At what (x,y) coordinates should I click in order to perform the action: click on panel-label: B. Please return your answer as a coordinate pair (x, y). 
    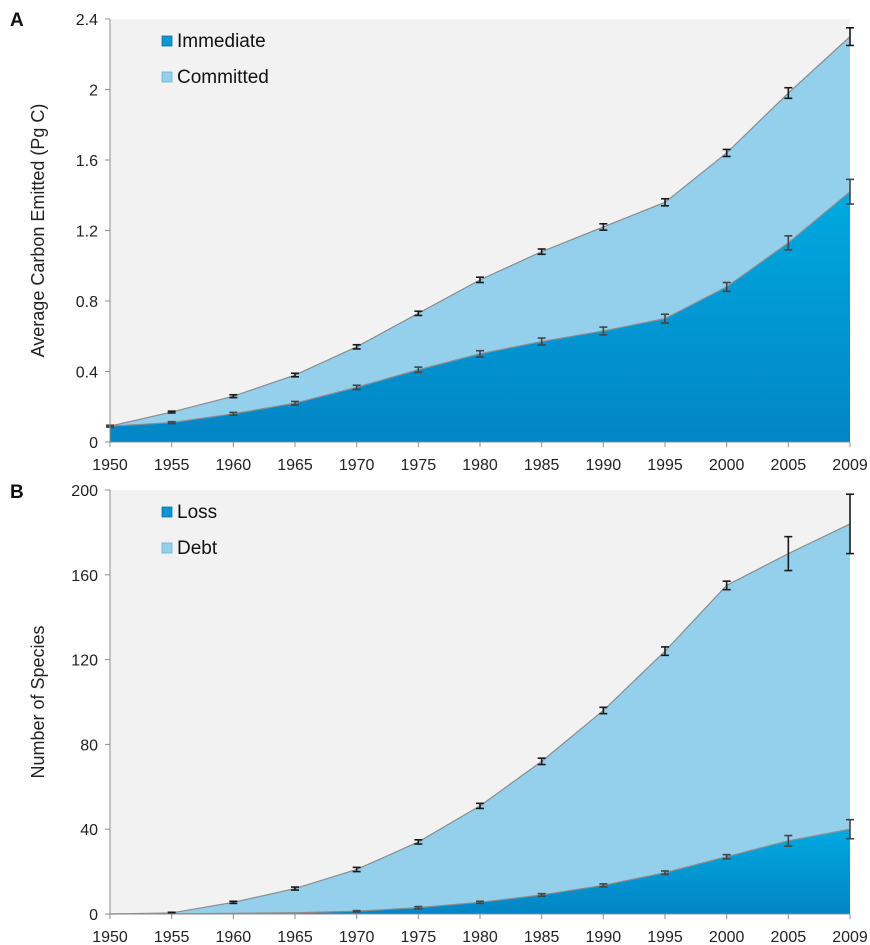
    Looking at the image, I should click on (17, 492).